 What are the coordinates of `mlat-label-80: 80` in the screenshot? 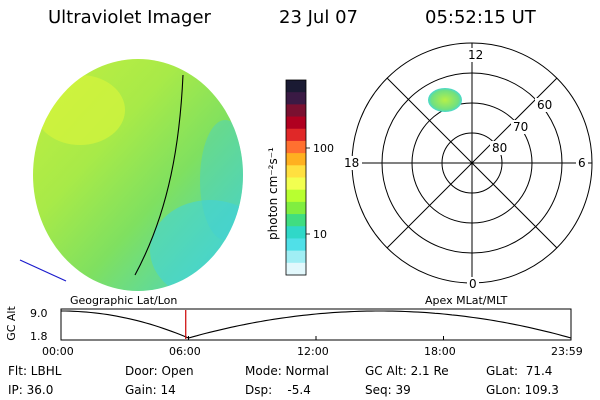 It's located at (499, 148).